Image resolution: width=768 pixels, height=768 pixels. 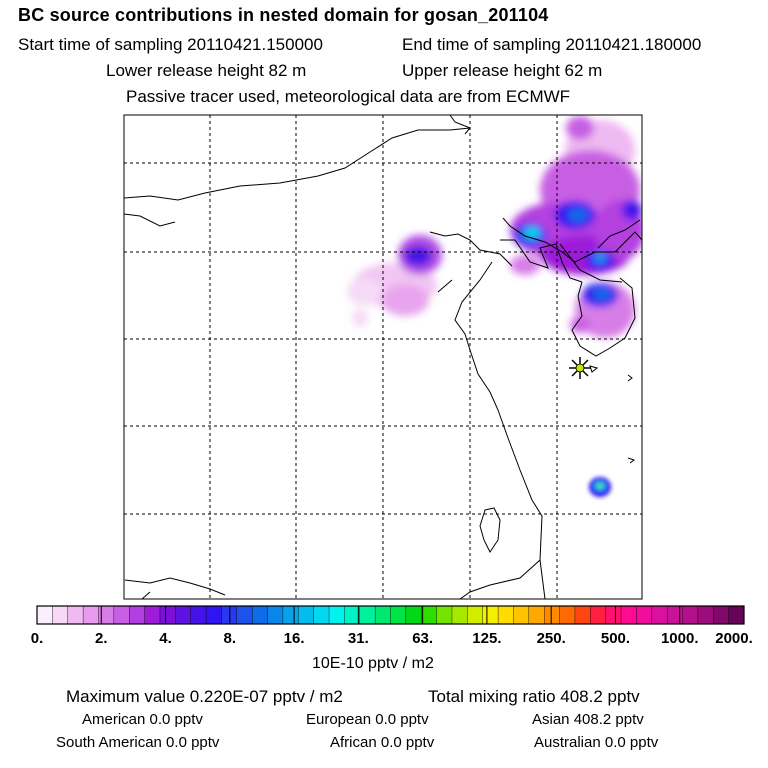 What do you see at coordinates (170, 44) in the screenshot?
I see `start-time-label: Start time of sampling 20110421.150000` at bounding box center [170, 44].